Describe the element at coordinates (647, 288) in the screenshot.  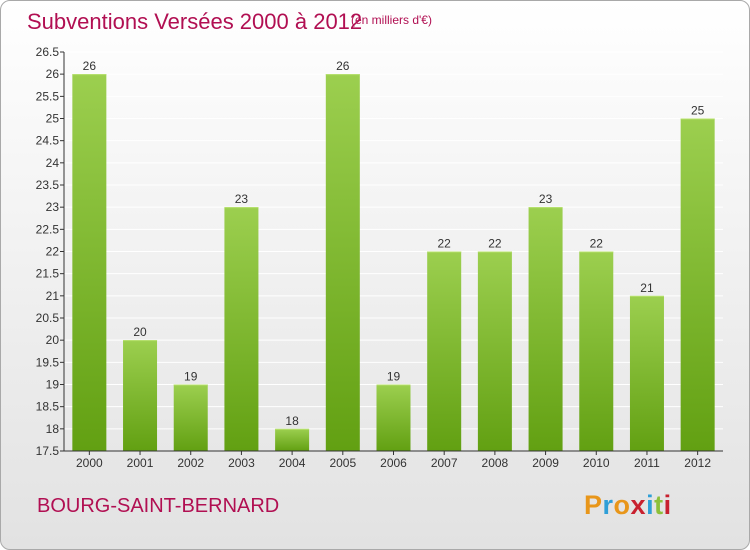
I see `data-label: 21` at that location.